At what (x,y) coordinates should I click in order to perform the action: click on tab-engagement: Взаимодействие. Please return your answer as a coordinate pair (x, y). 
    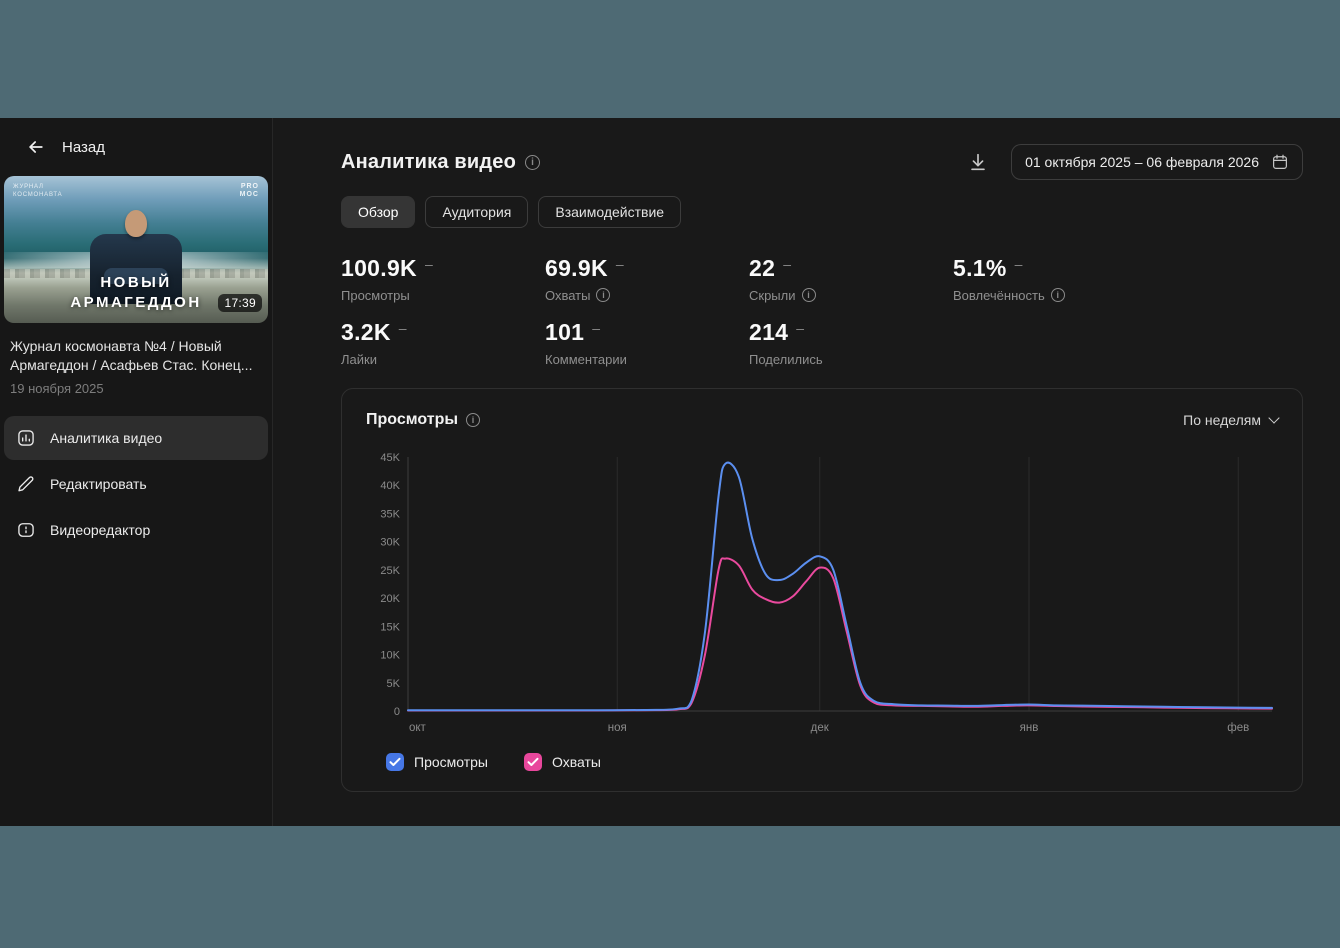
    Looking at the image, I should click on (610, 212).